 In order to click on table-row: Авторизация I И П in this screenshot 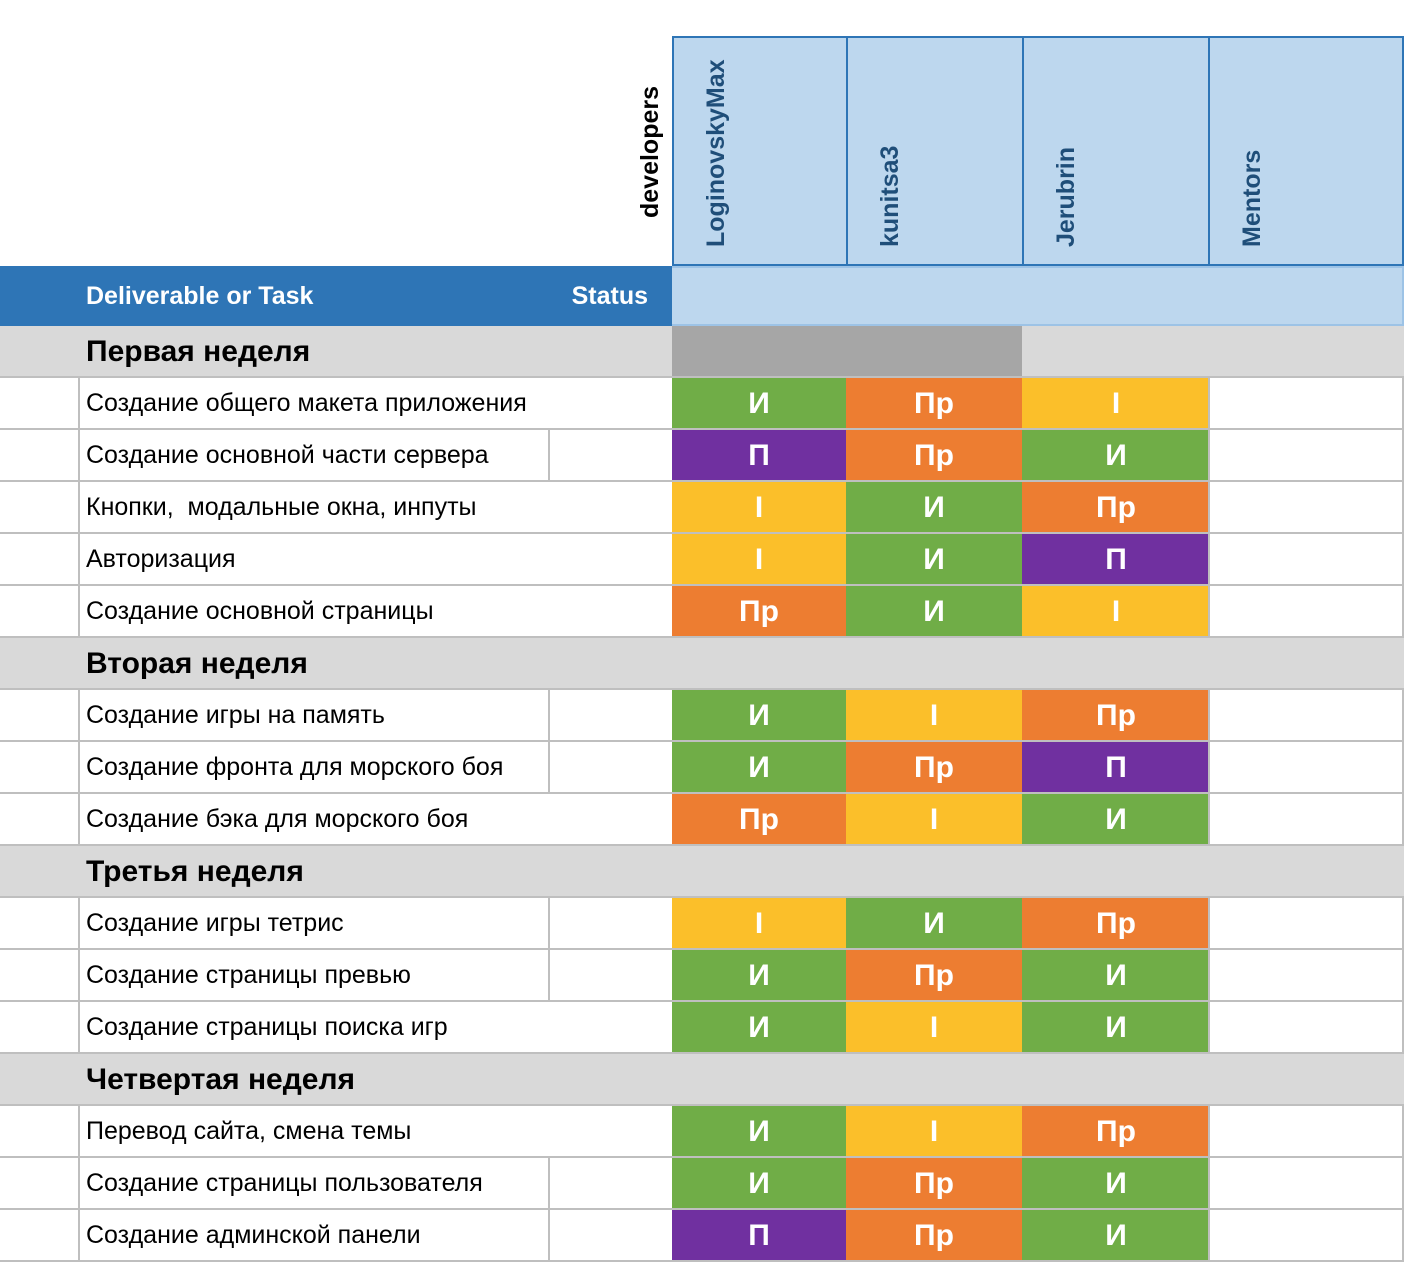, I will do `click(702, 560)`.